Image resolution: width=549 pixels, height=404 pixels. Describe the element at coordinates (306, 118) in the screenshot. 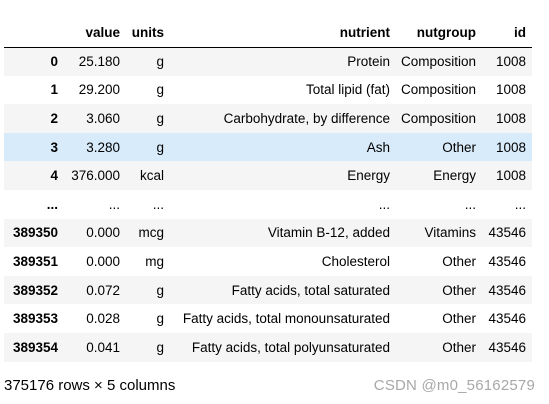

I see `nutrient-cell: Carbohydrate, by difference` at that location.